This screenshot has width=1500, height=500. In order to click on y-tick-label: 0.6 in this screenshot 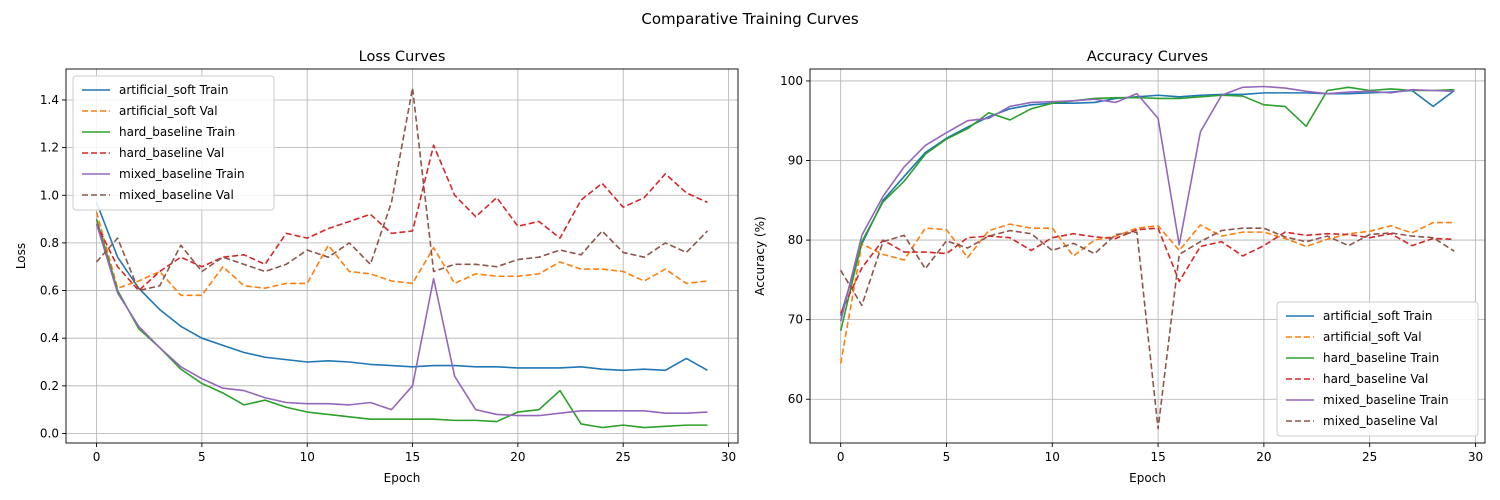, I will do `click(49, 291)`.